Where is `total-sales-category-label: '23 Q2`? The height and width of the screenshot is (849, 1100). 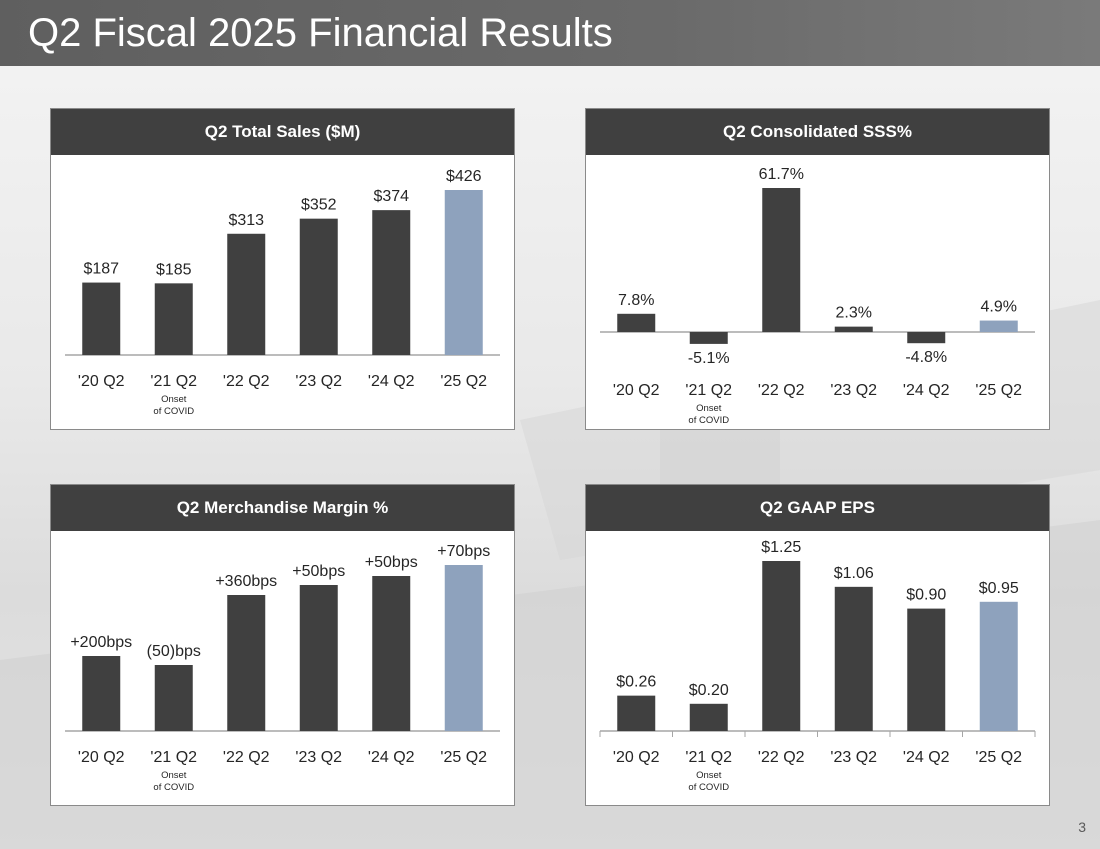
total-sales-category-label: '23 Q2 is located at coordinates (318, 381).